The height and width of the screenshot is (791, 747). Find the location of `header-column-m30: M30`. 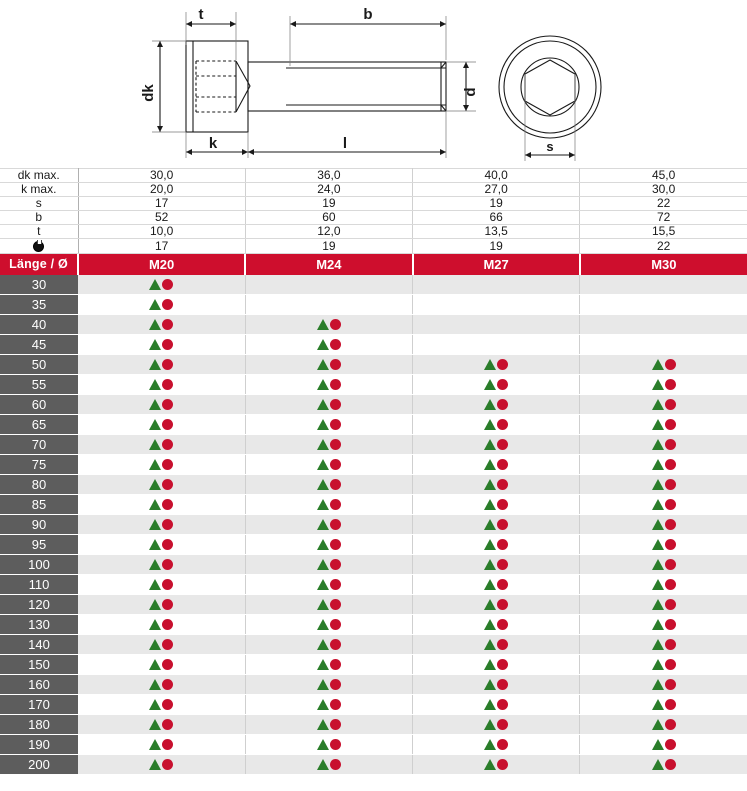

header-column-m30: M30 is located at coordinates (663, 264).